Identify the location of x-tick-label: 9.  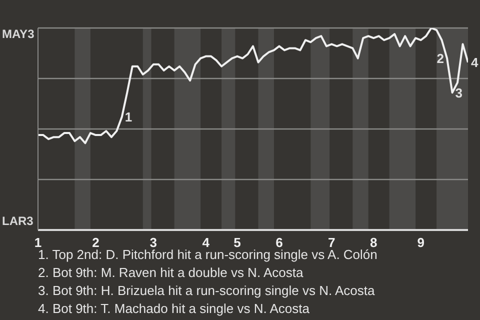
(420, 242).